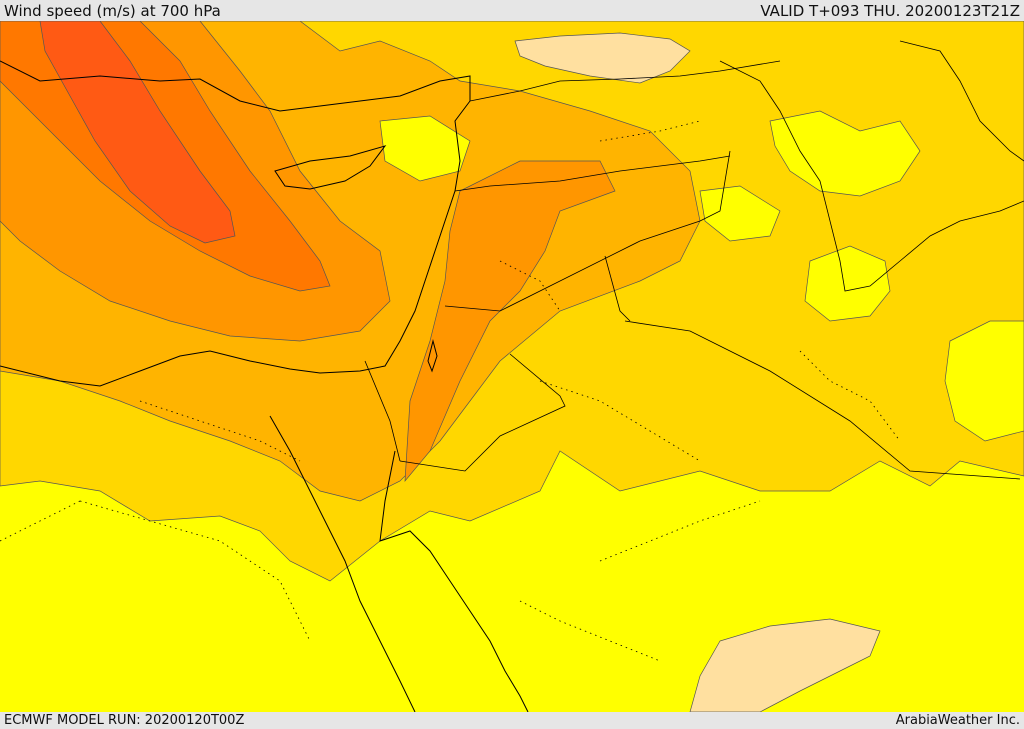 The width and height of the screenshot is (1024, 729). What do you see at coordinates (785, 665) in the screenshot?
I see `band-lowest-patch-south` at bounding box center [785, 665].